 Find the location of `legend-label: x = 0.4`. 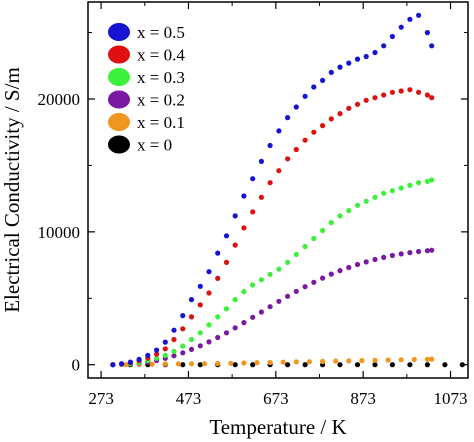

legend-label: x = 0.4 is located at coordinates (161, 55).